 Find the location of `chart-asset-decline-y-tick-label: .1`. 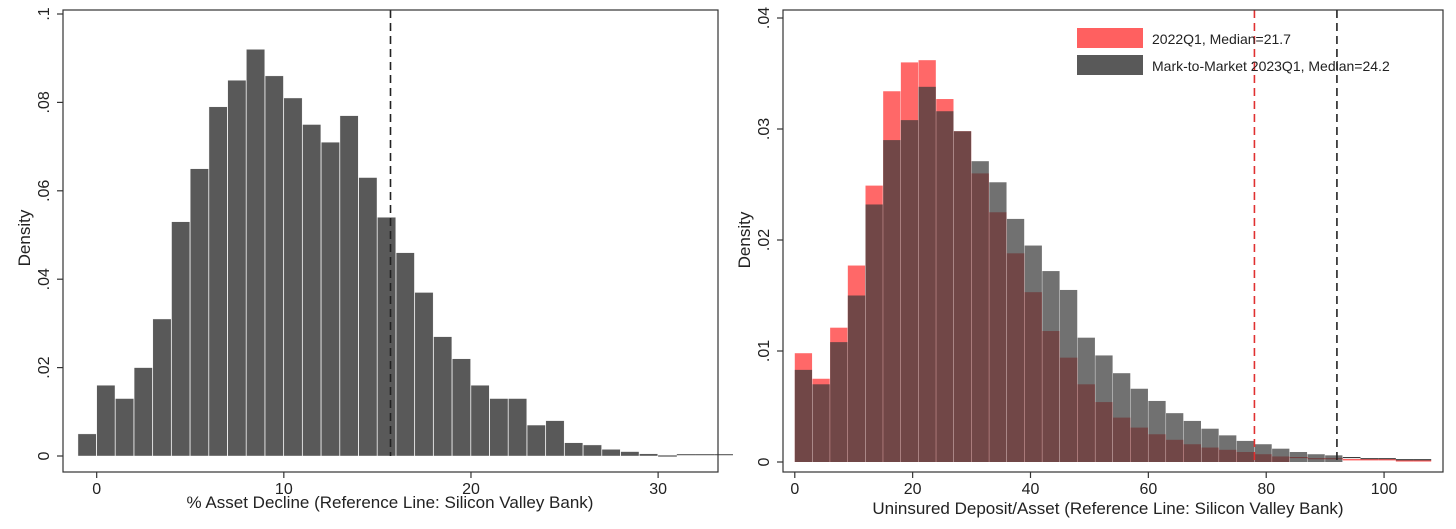

chart-asset-decline-y-tick-label: .1 is located at coordinates (44, 13).